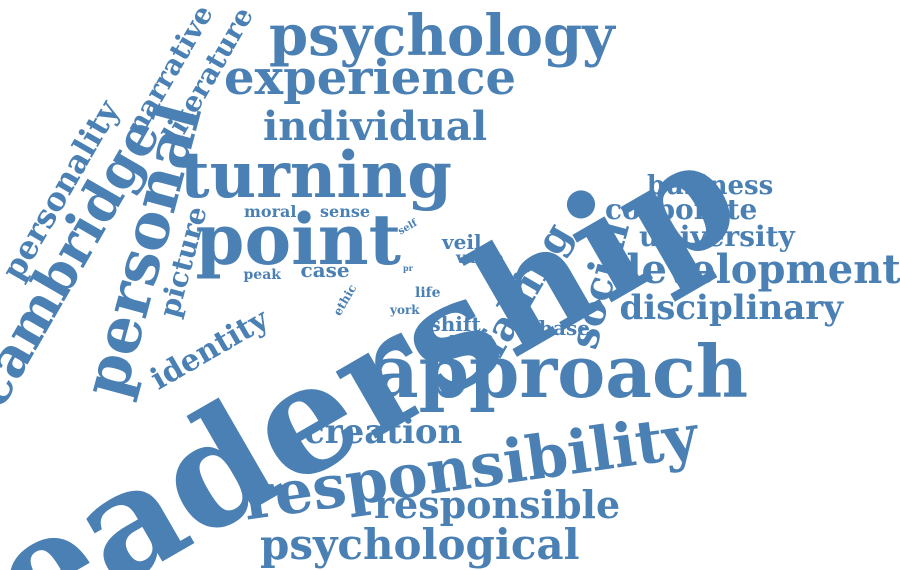  Describe the element at coordinates (462, 242) in the screenshot. I see `word-veil: veil` at that location.